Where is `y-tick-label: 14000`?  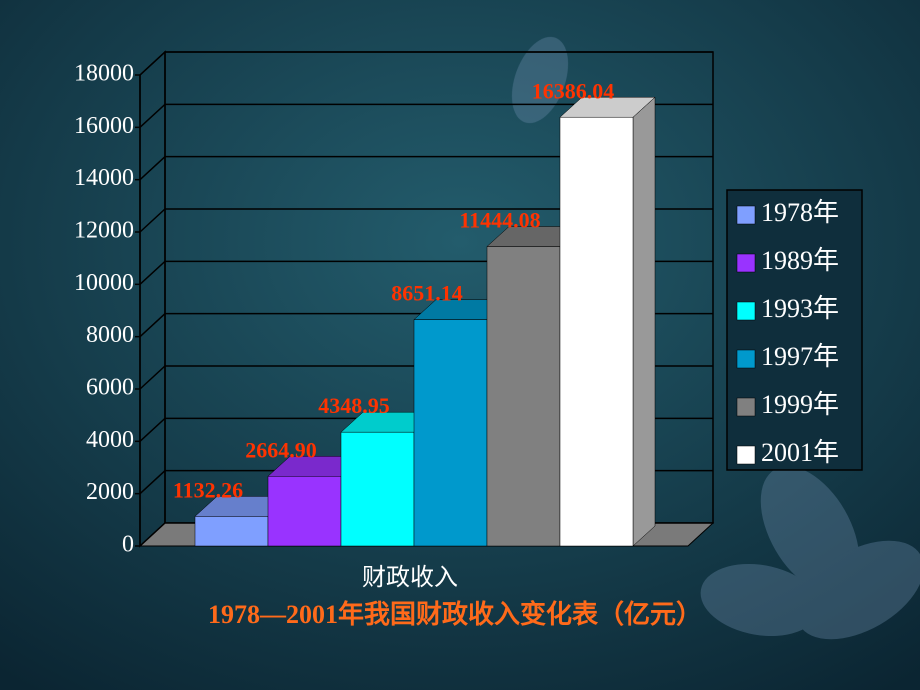 y-tick-label: 14000 is located at coordinates (104, 178).